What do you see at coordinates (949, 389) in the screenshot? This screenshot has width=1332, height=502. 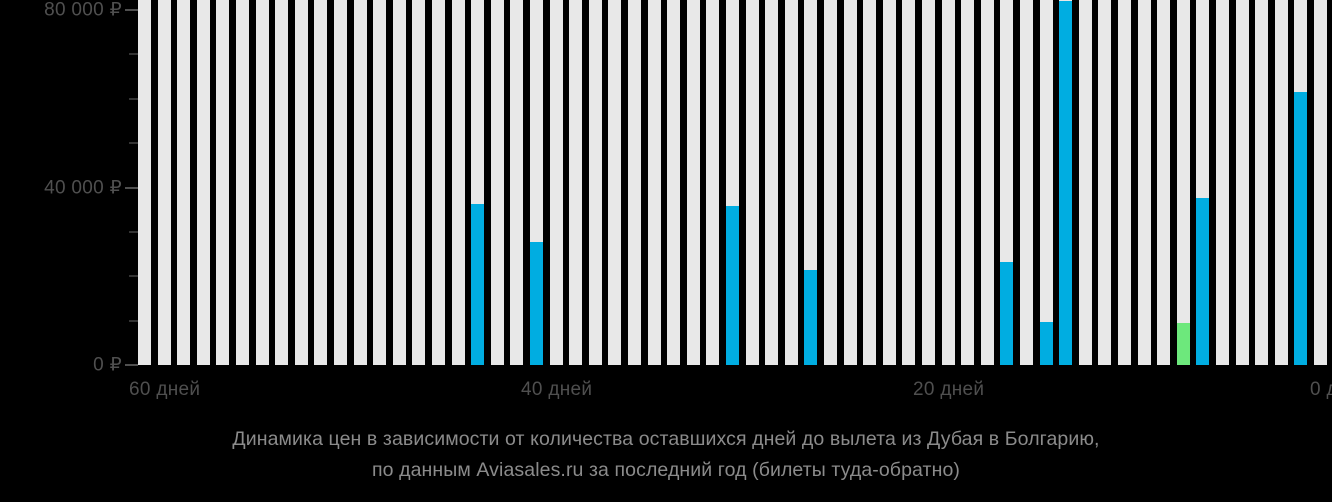 I see `x-axis-tick-label: 20 дней` at bounding box center [949, 389].